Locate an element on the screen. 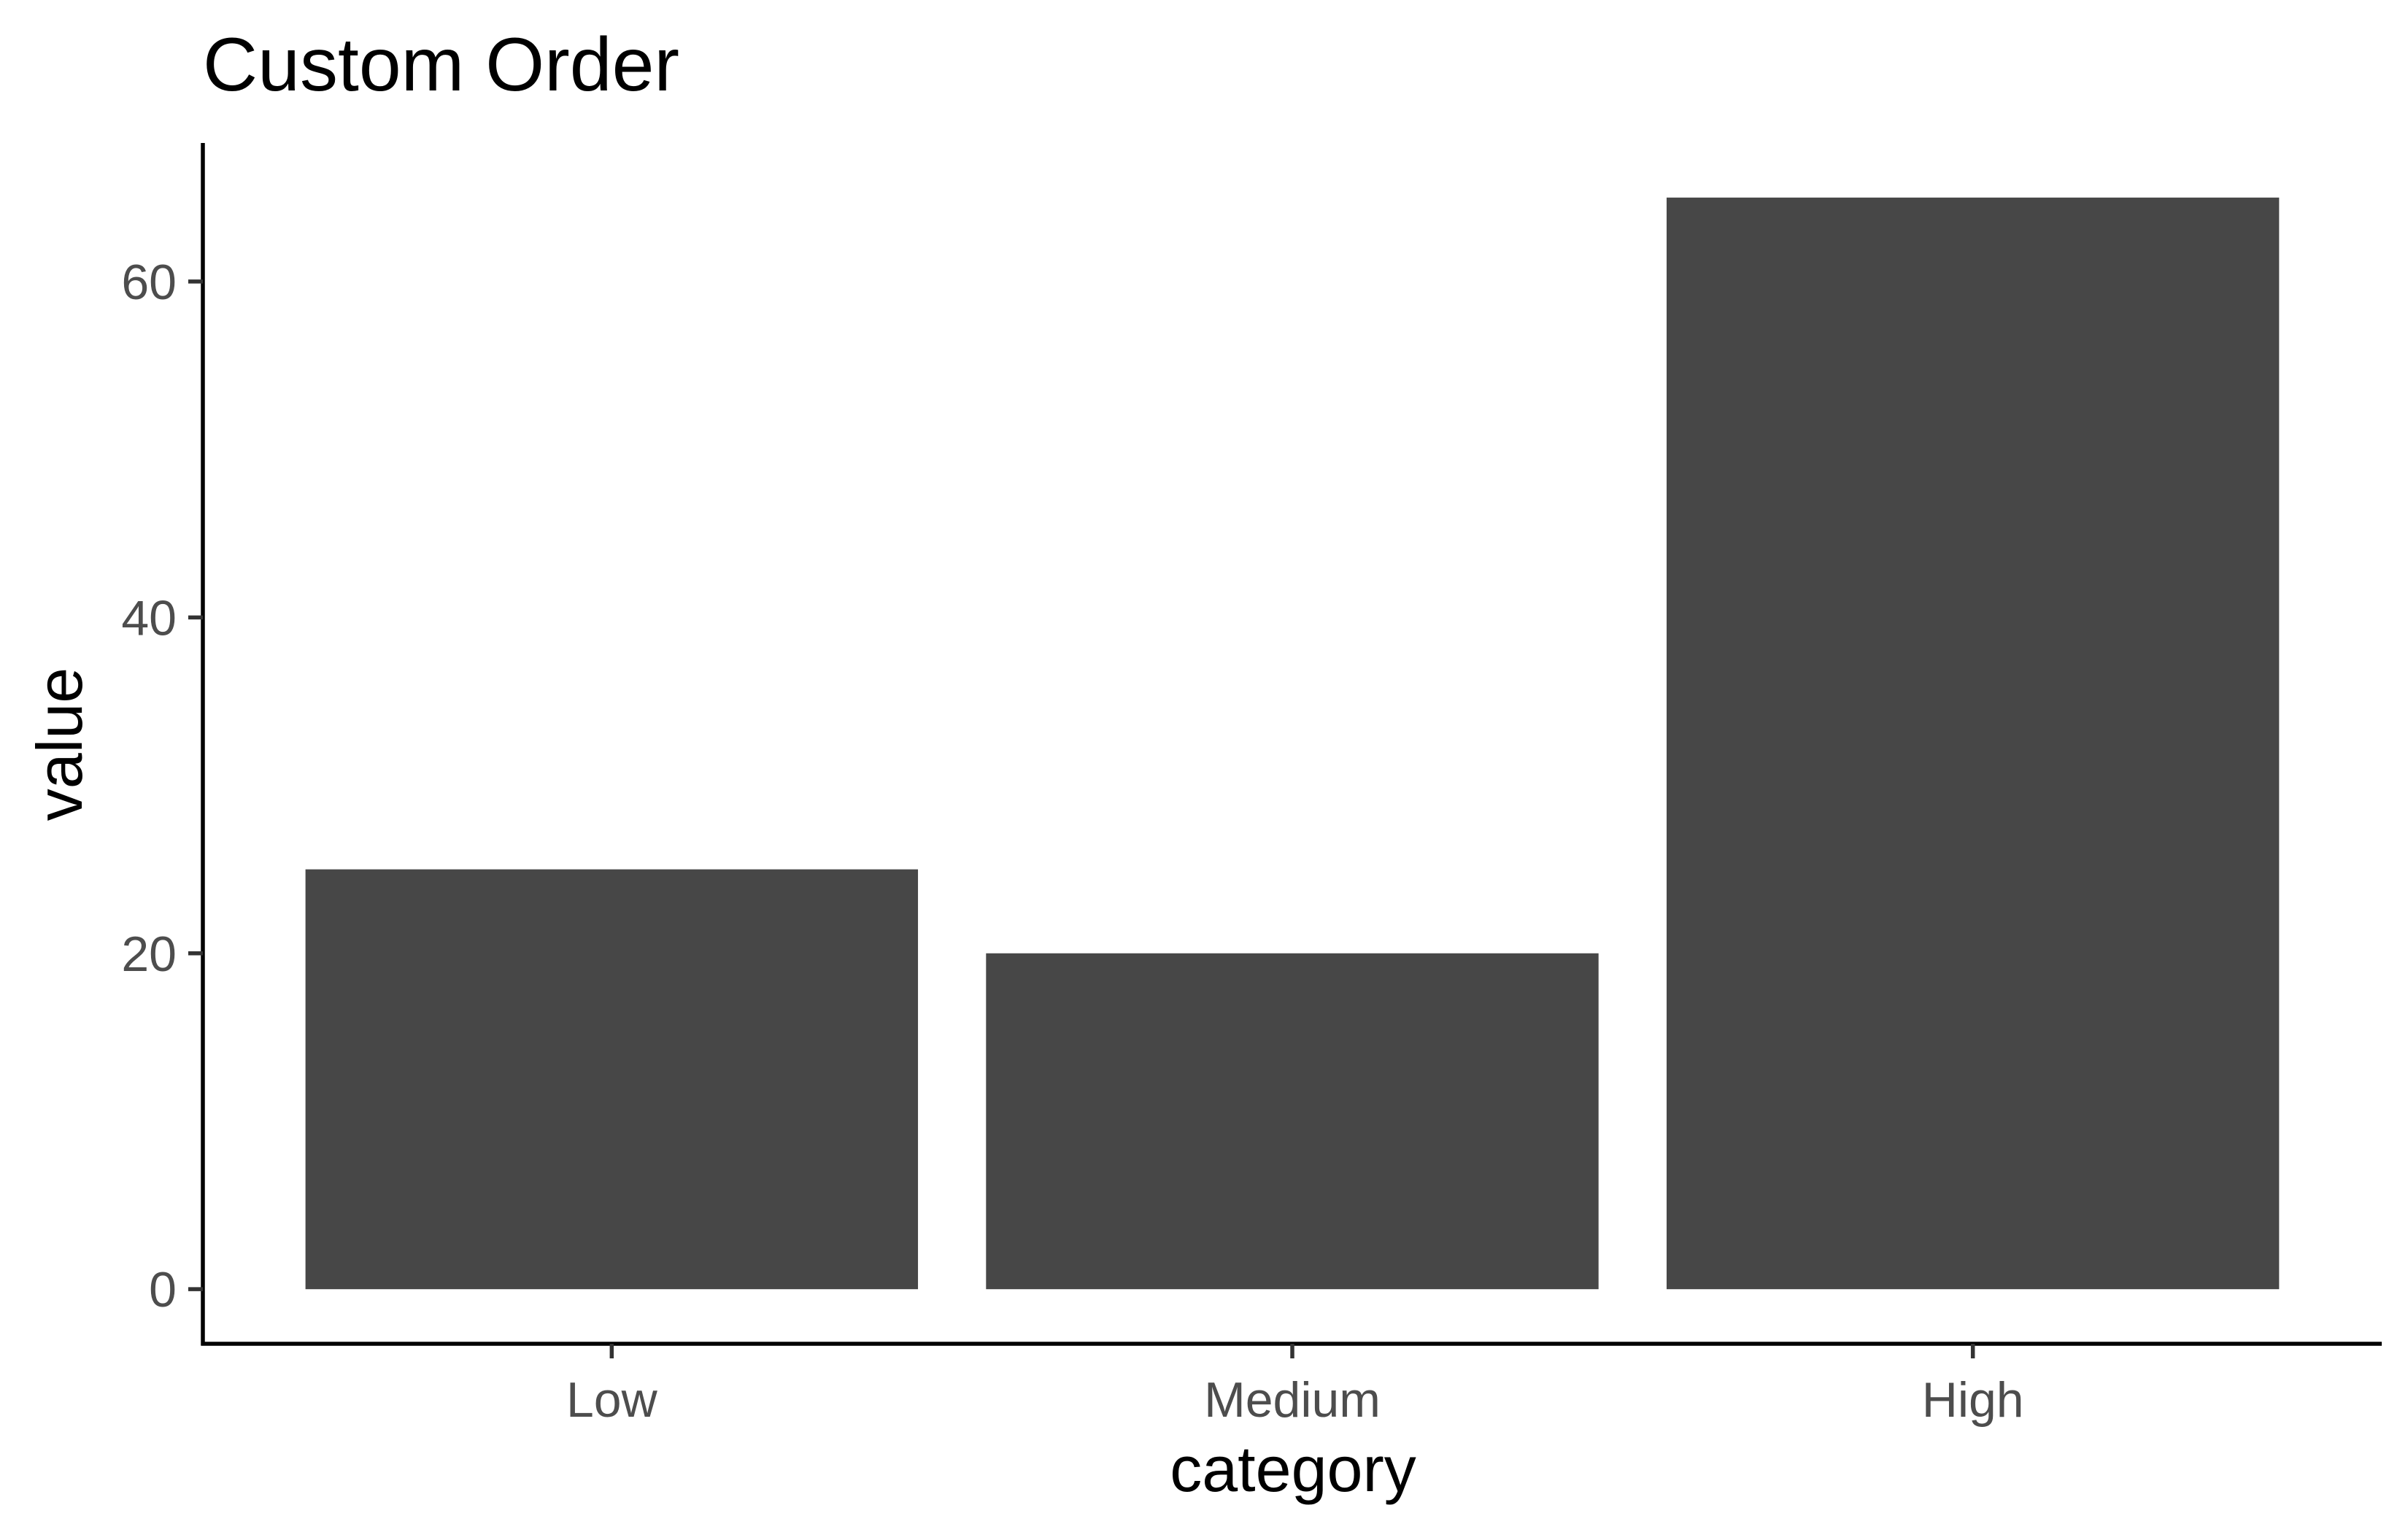 The image size is (2408, 1532). bar-low is located at coordinates (612, 1079).